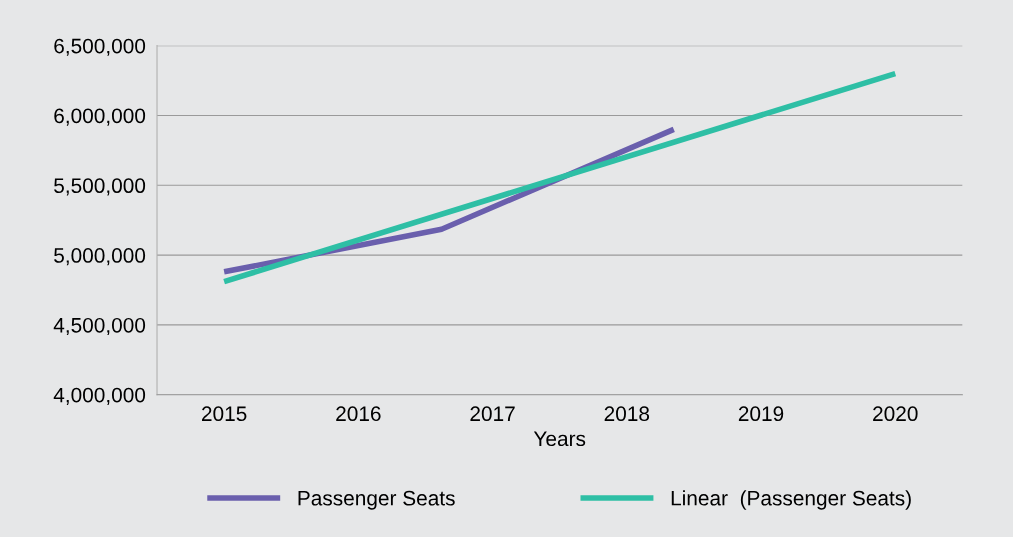 Image resolution: width=1013 pixels, height=537 pixels. Describe the element at coordinates (99, 396) in the screenshot. I see `y-tick-label: 4,000,000` at that location.